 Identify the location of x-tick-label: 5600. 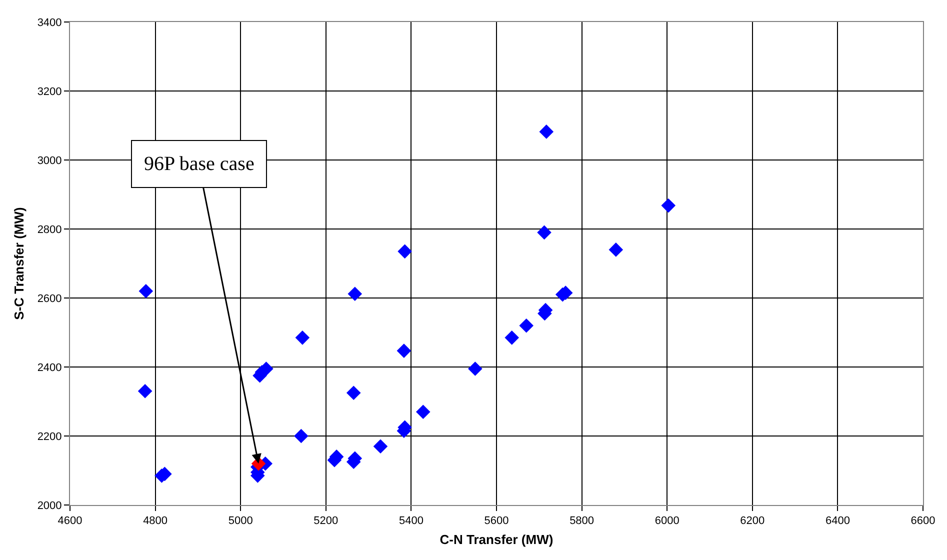
(496, 521).